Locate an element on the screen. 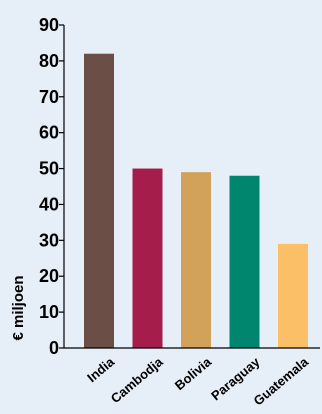 Image resolution: width=322 pixels, height=414 pixels. y-axis-ticks: 0 10 20 30 40 50 60 70 80 90 is located at coordinates (51, 186).